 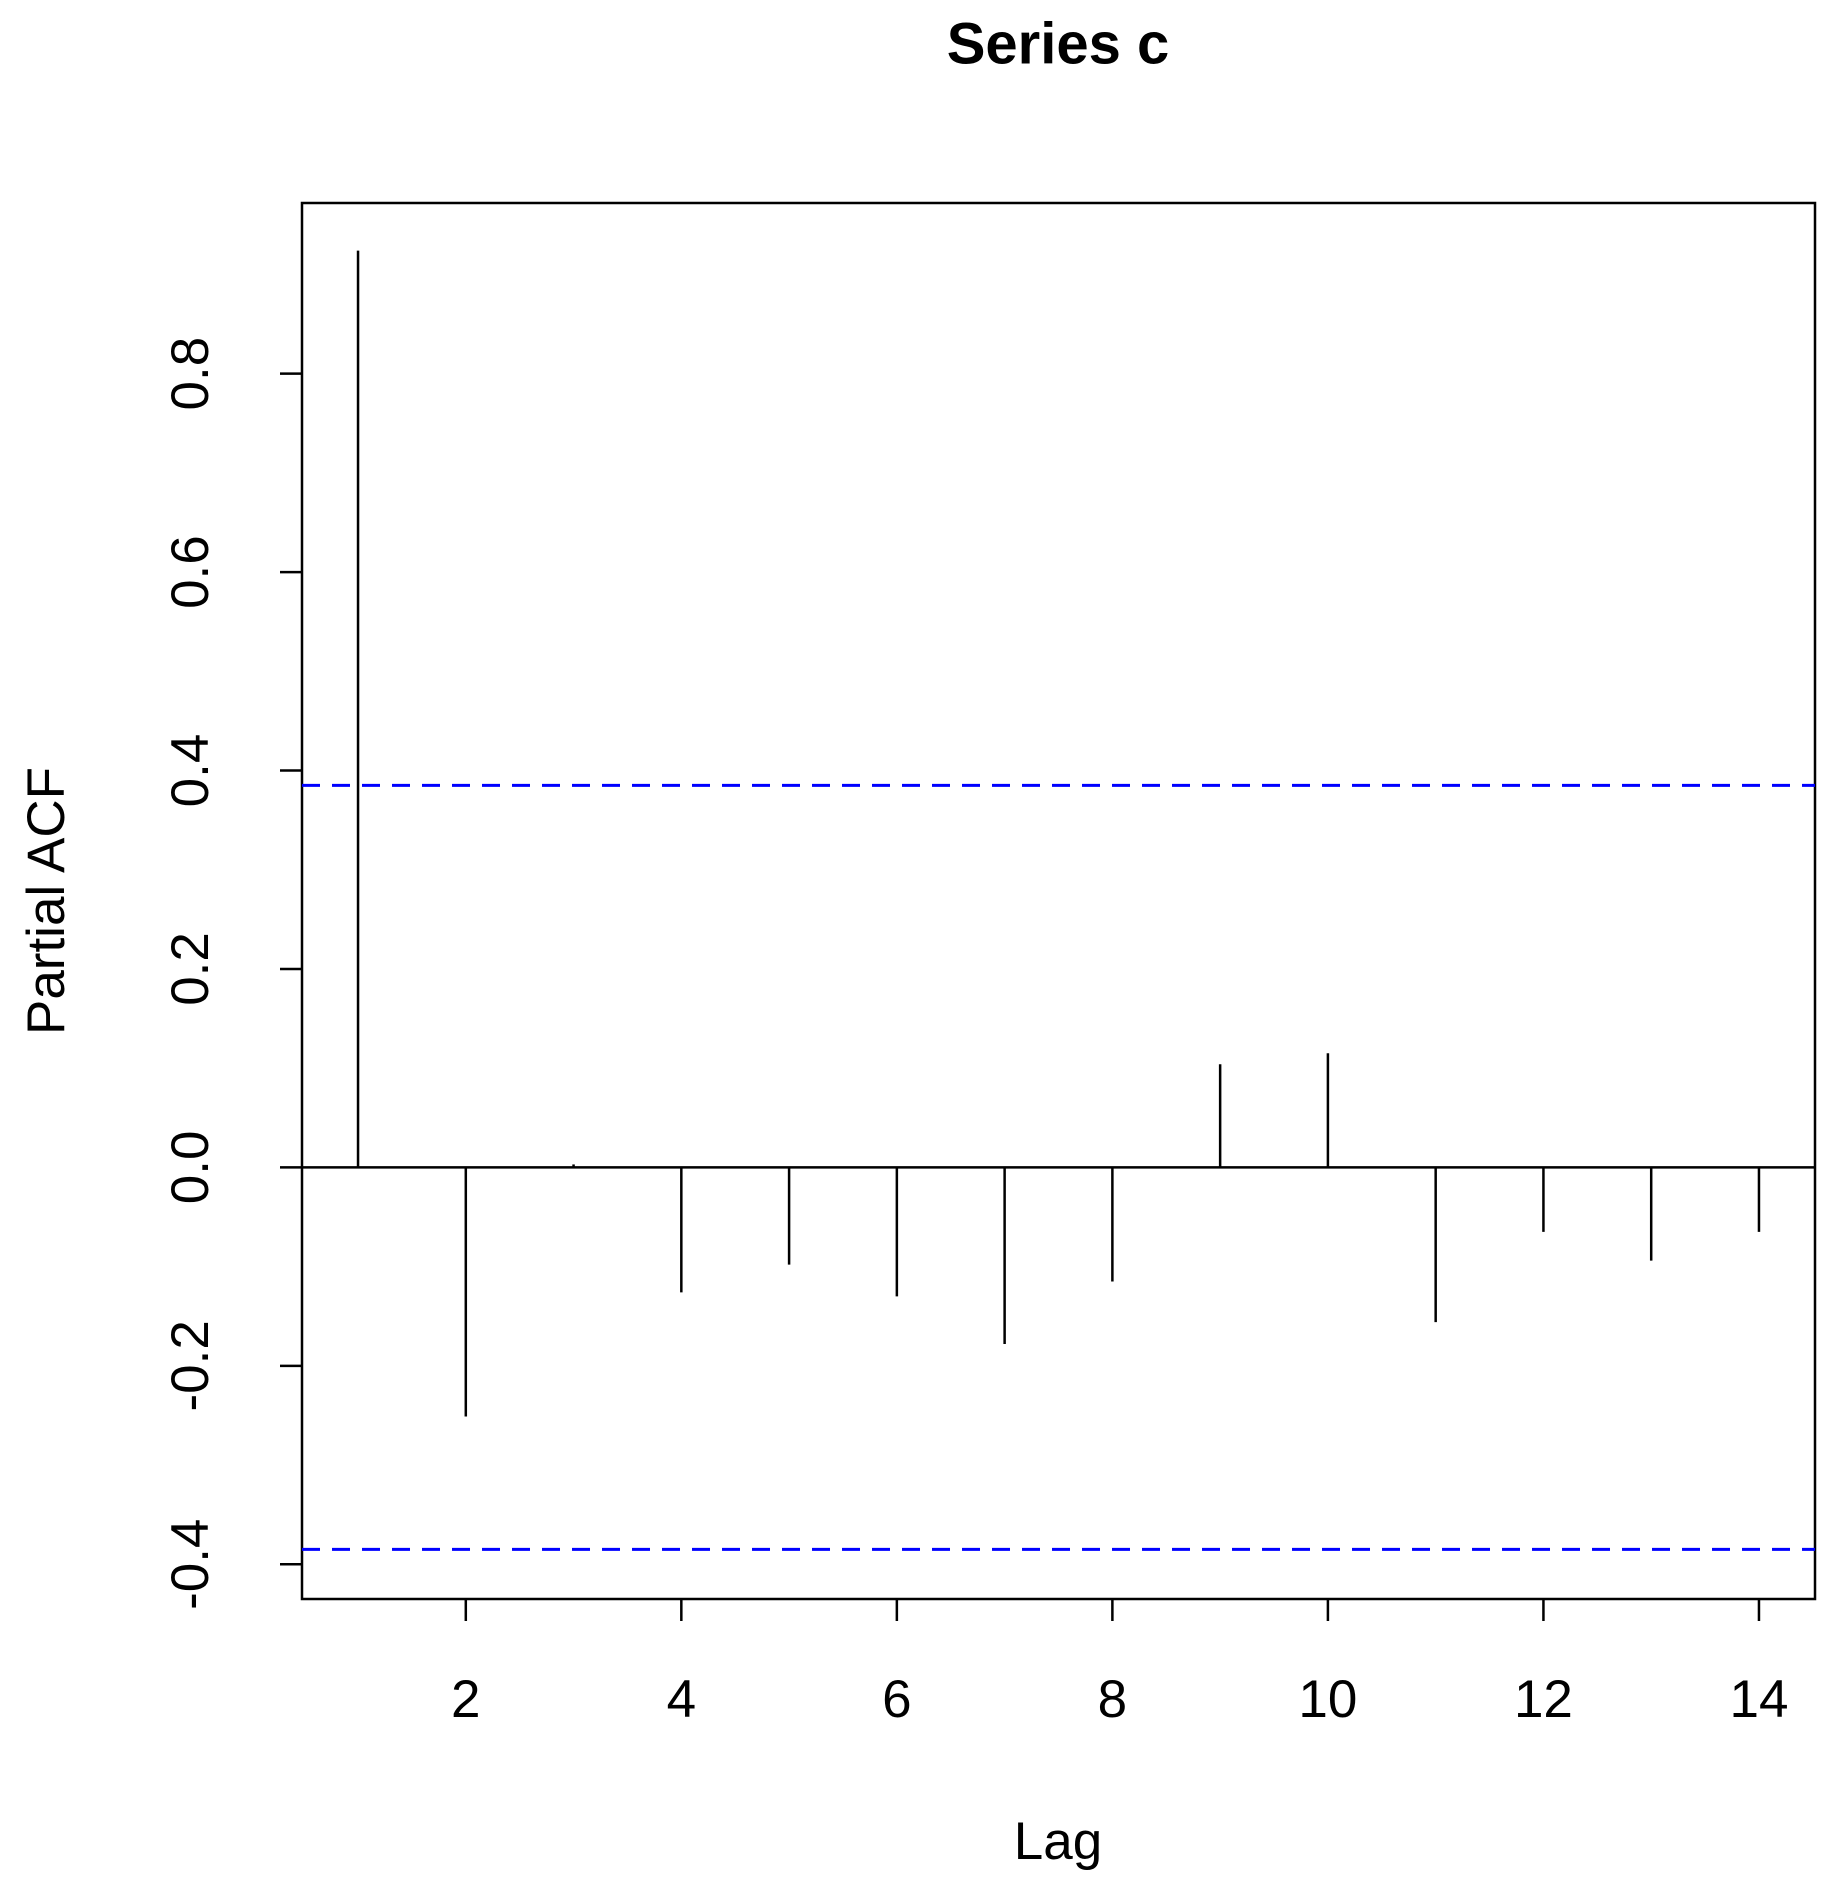 I want to click on chart-title: Series c, so click(x=1058, y=43).